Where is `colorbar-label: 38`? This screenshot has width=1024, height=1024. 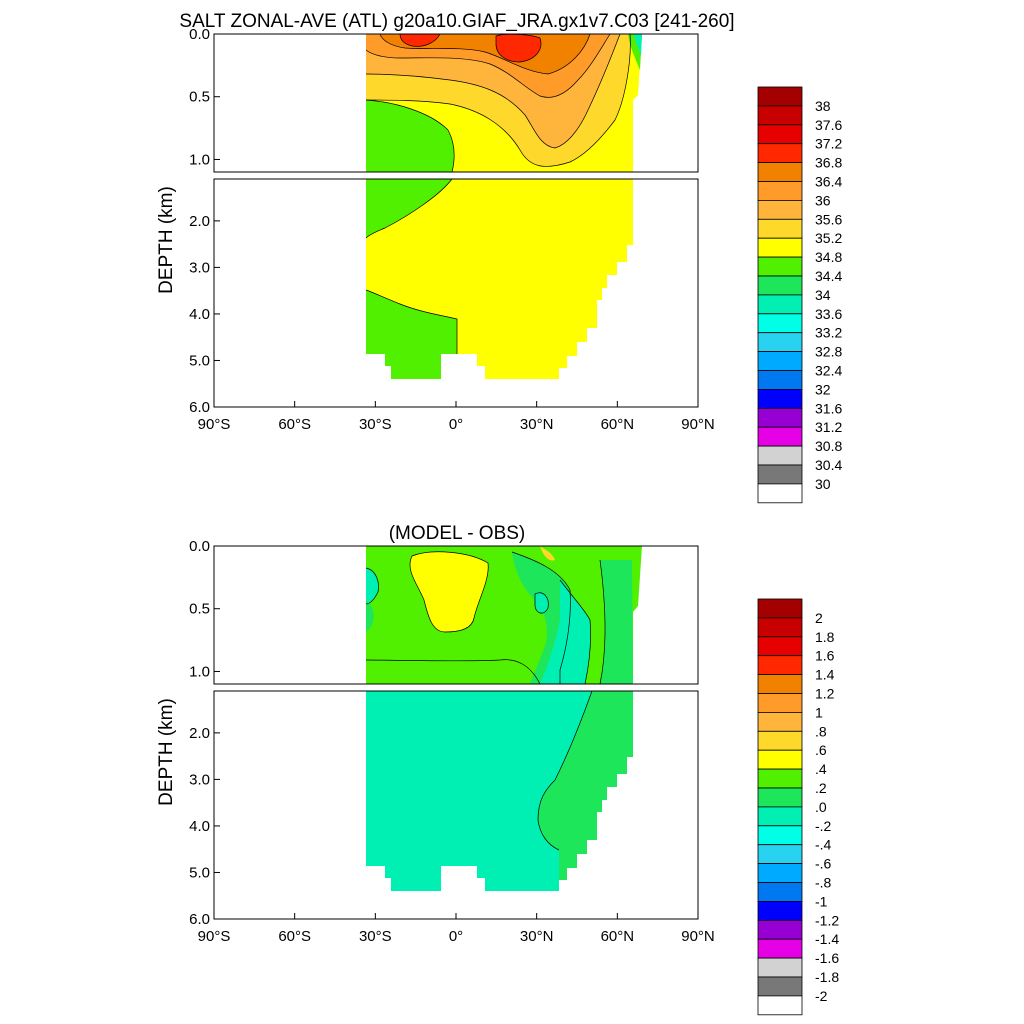 colorbar-label: 38 is located at coordinates (823, 106).